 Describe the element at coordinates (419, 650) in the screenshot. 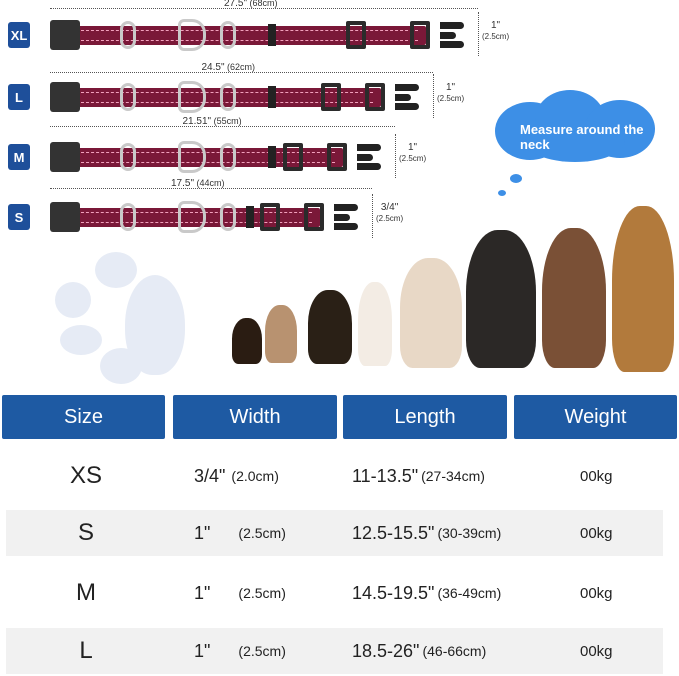

I see `cell-length: 18.5-26" (46-66cm)` at that location.